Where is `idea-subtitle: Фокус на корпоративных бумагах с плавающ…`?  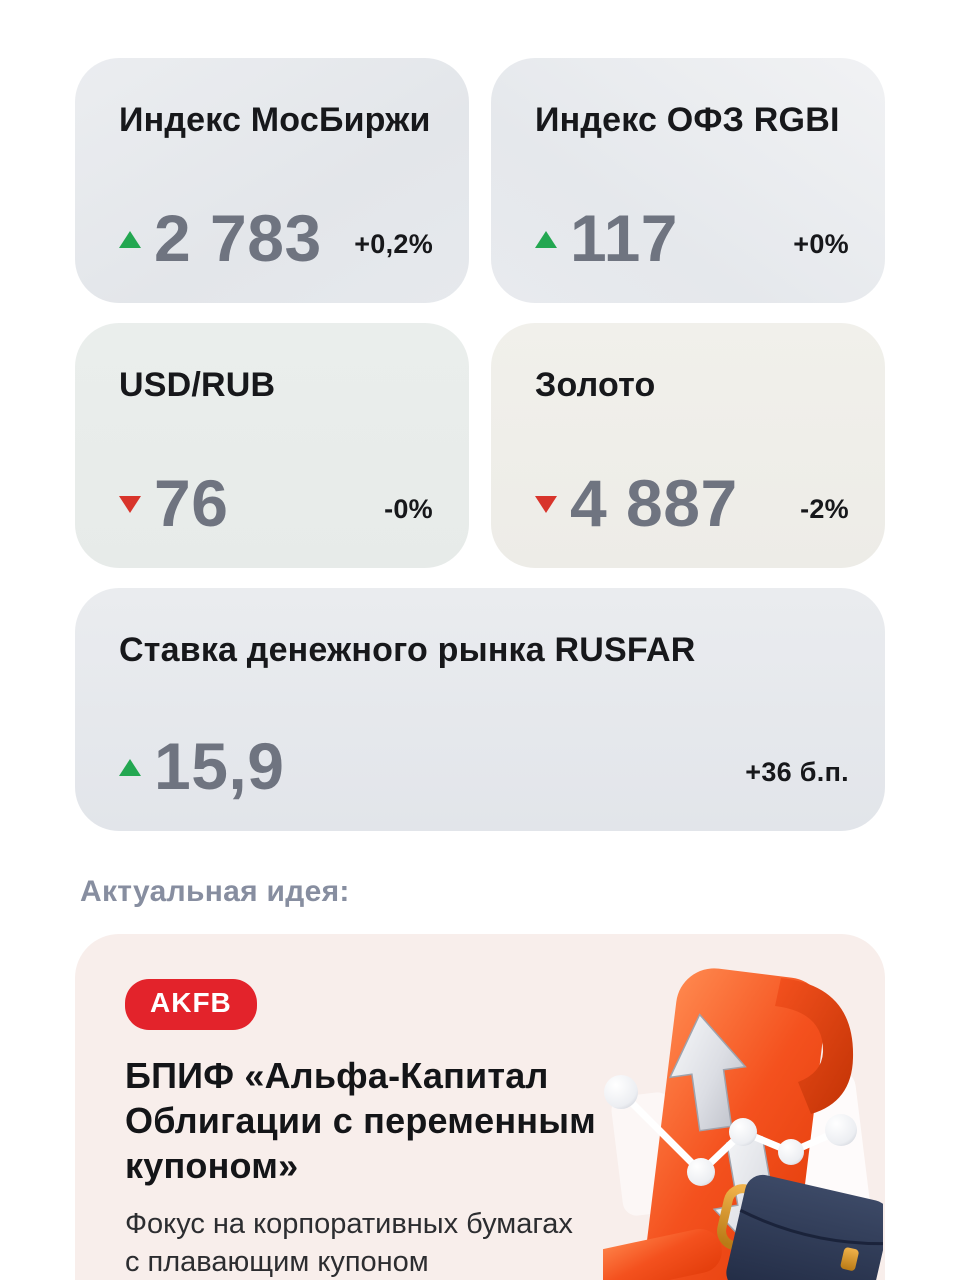
idea-subtitle: Фокус на корпоративных бумагах с плавающ… is located at coordinates (349, 1243).